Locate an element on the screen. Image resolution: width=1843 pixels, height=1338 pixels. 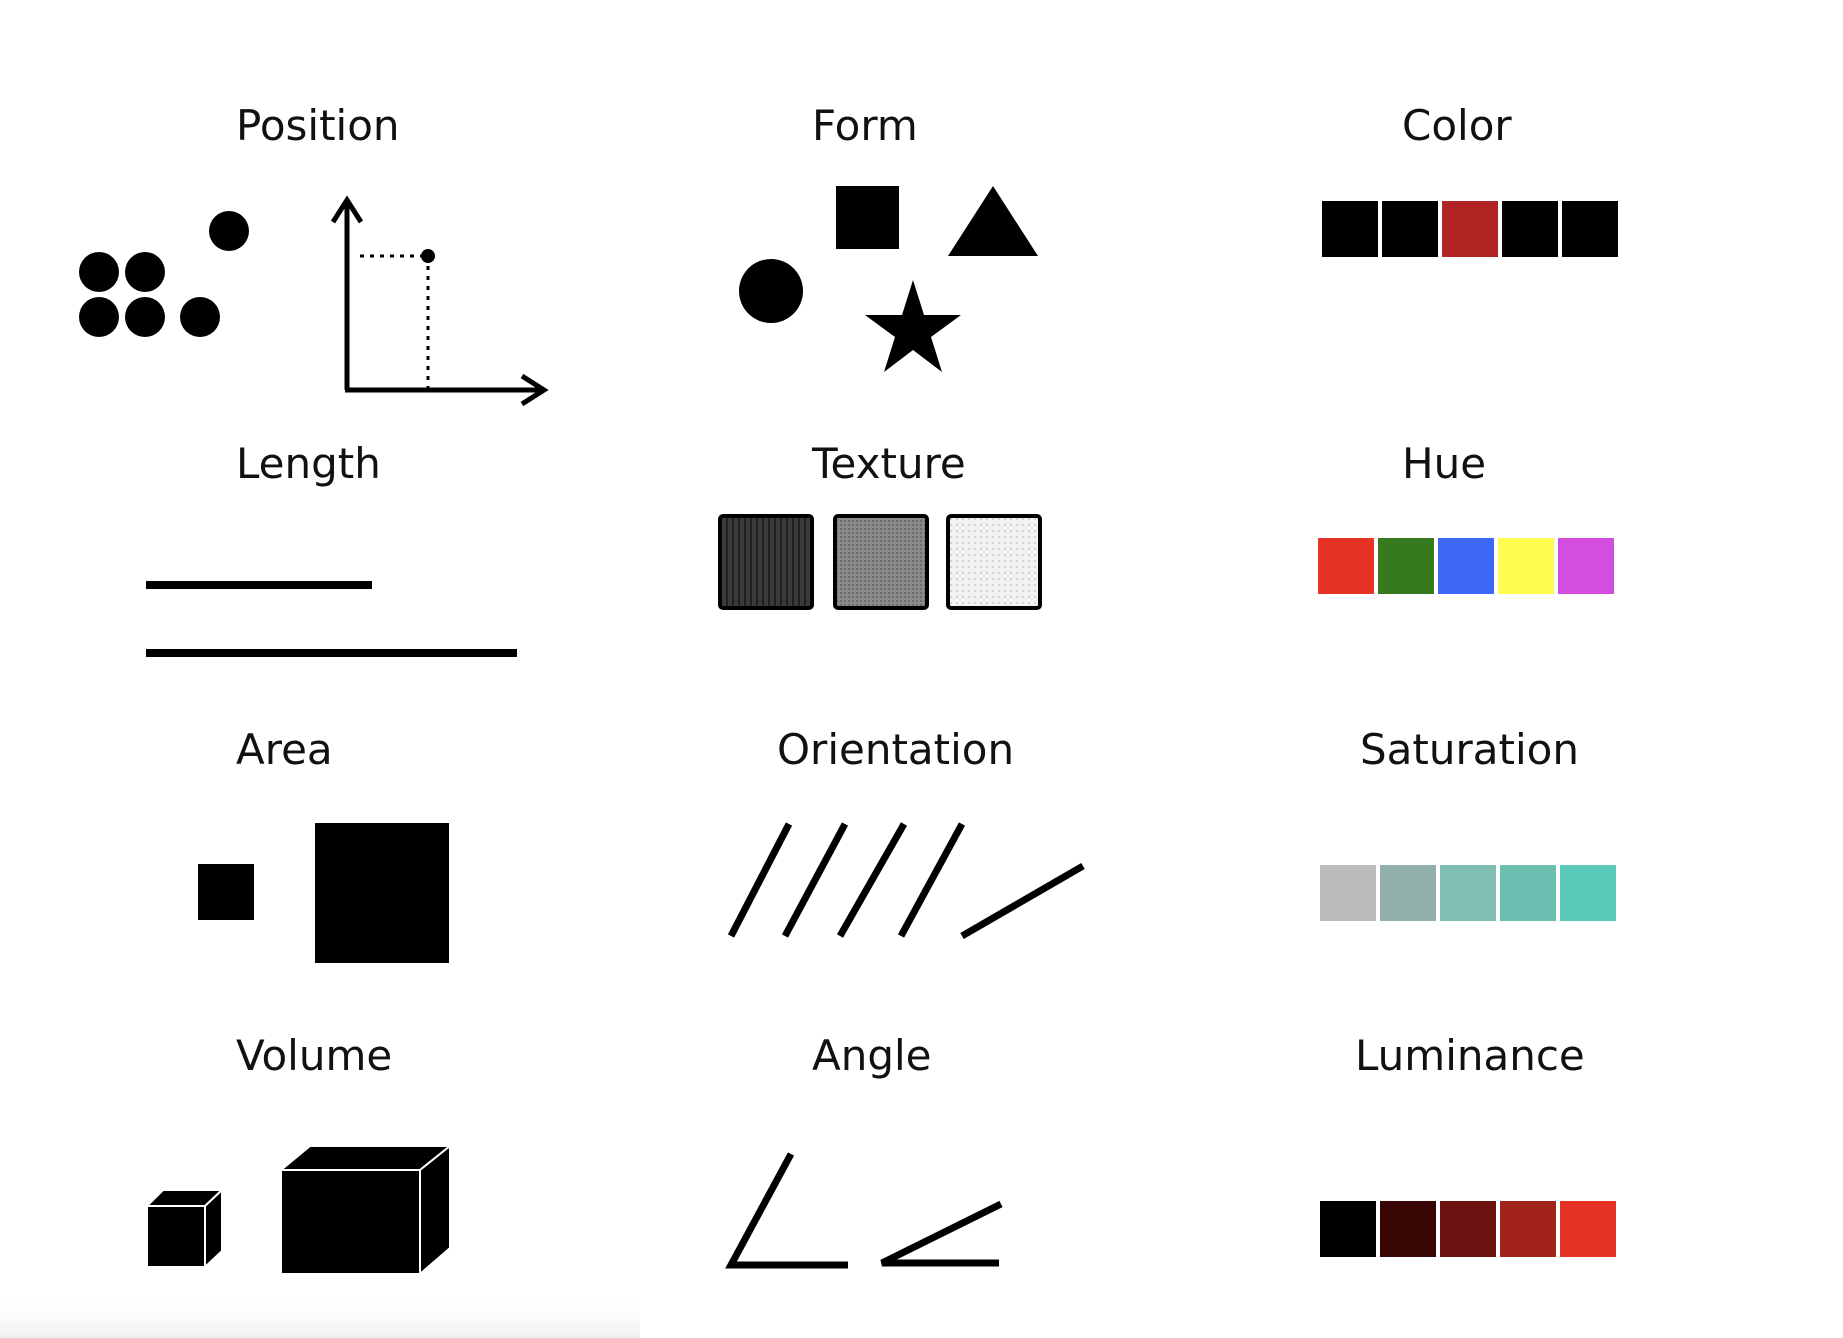
area-squares is located at coordinates (323, 893).